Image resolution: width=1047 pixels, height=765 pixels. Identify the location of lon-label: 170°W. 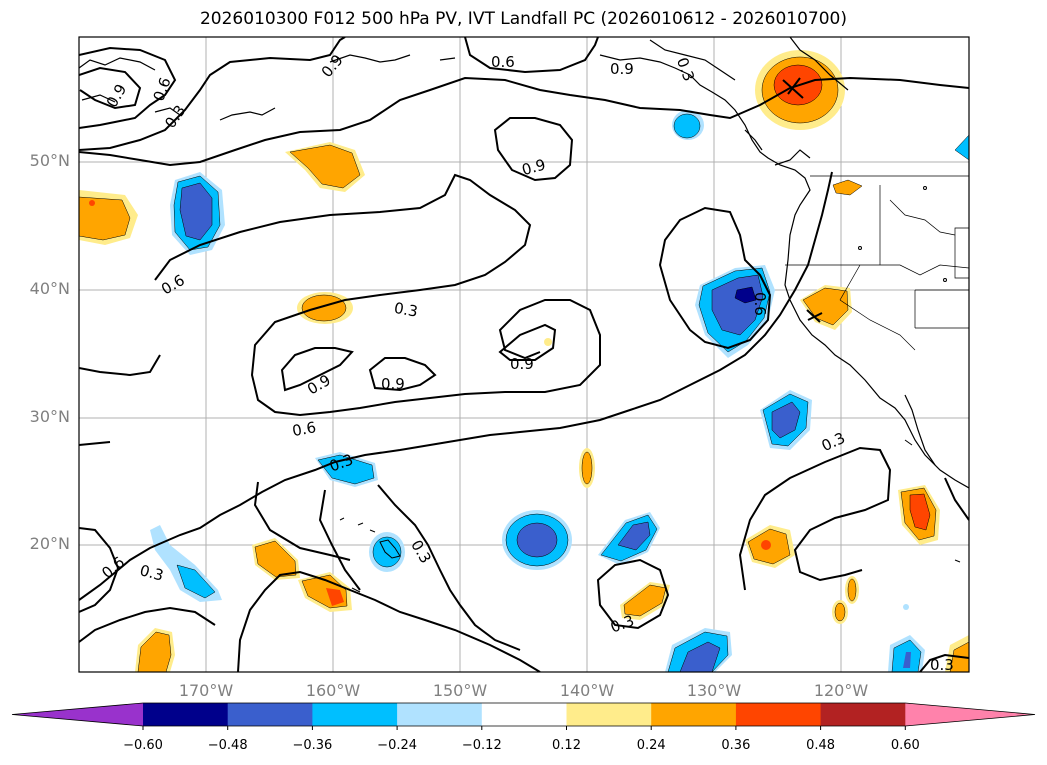
(206, 690).